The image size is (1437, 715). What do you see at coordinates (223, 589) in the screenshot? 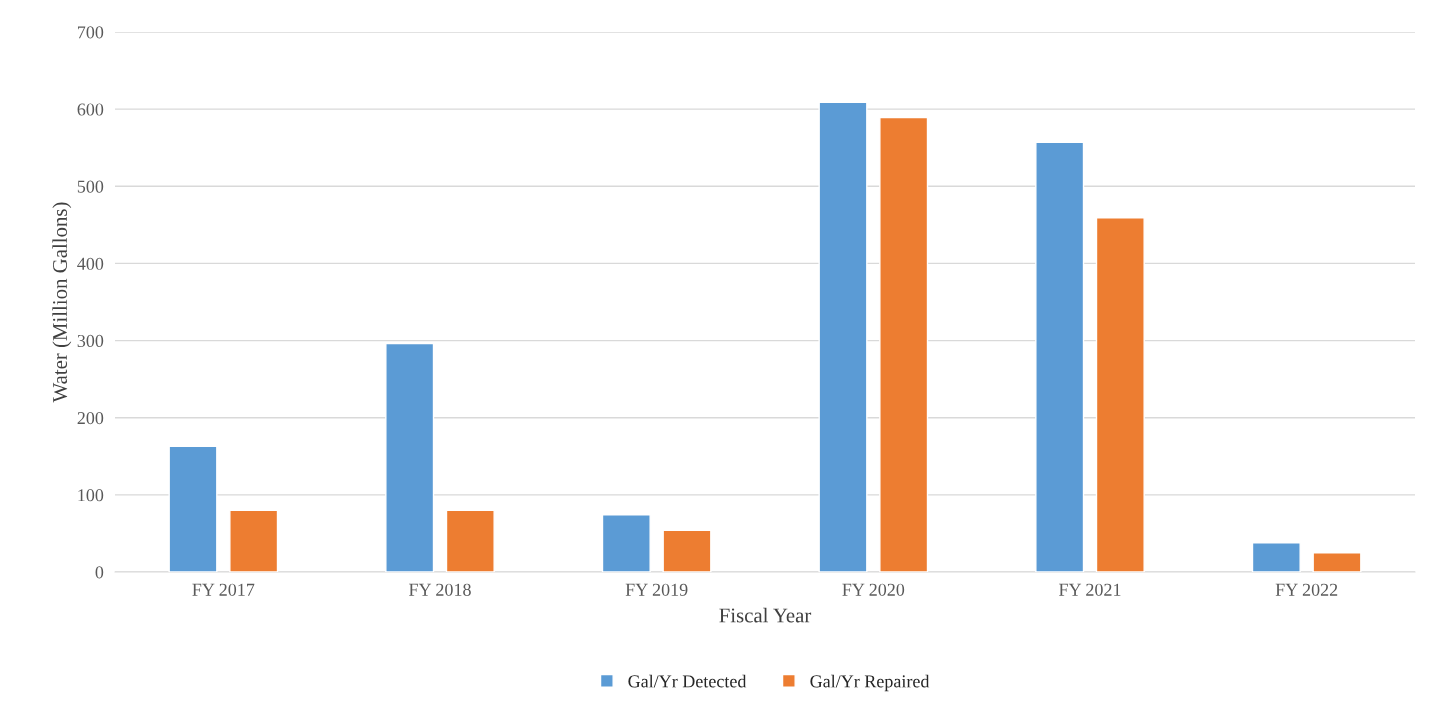
I see `x-tick-label: FY 2017` at bounding box center [223, 589].